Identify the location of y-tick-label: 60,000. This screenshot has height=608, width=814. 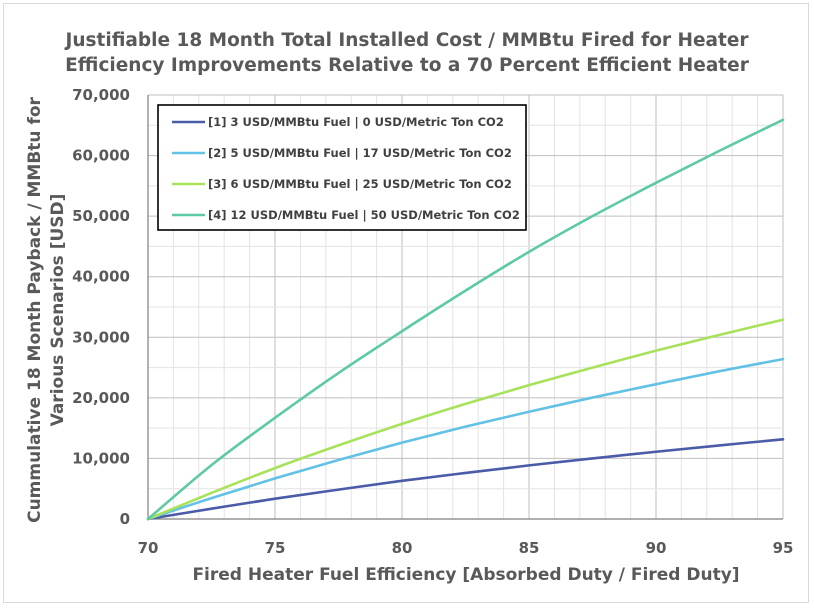
(101, 156).